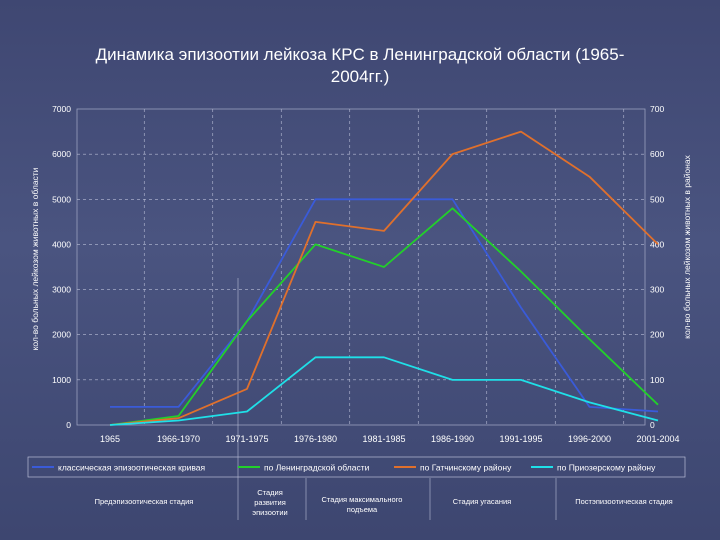 The image size is (720, 540). Describe the element at coordinates (657, 154) in the screenshot. I see `y-tick-right: 600` at that location.